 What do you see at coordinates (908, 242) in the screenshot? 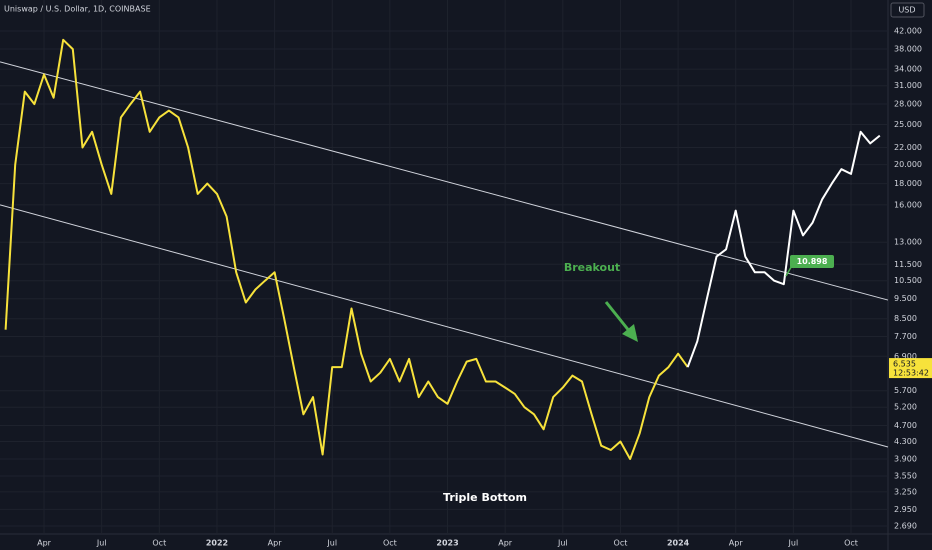
I see `y-tick-label: 13.000` at bounding box center [908, 242].